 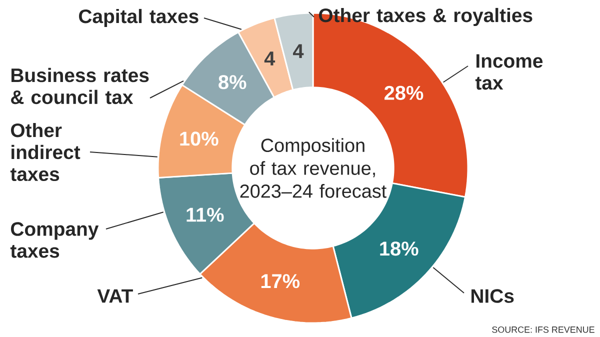 What do you see at coordinates (205, 215) in the screenshot?
I see `data-label: 11%` at bounding box center [205, 215].